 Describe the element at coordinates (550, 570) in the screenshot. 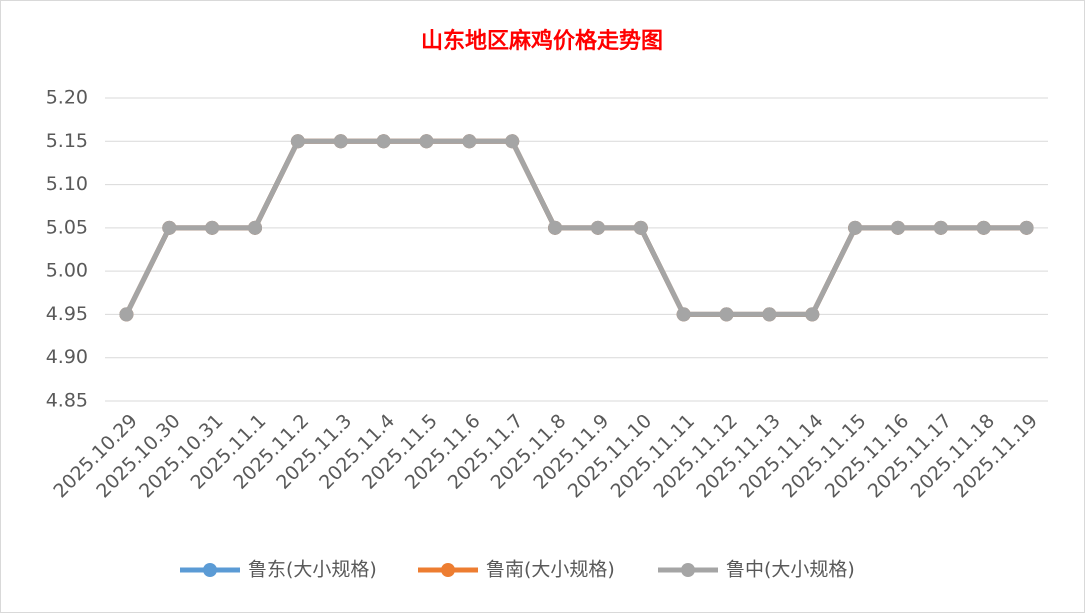

I see `legend-label: 鲁南(大小规格)` at that location.